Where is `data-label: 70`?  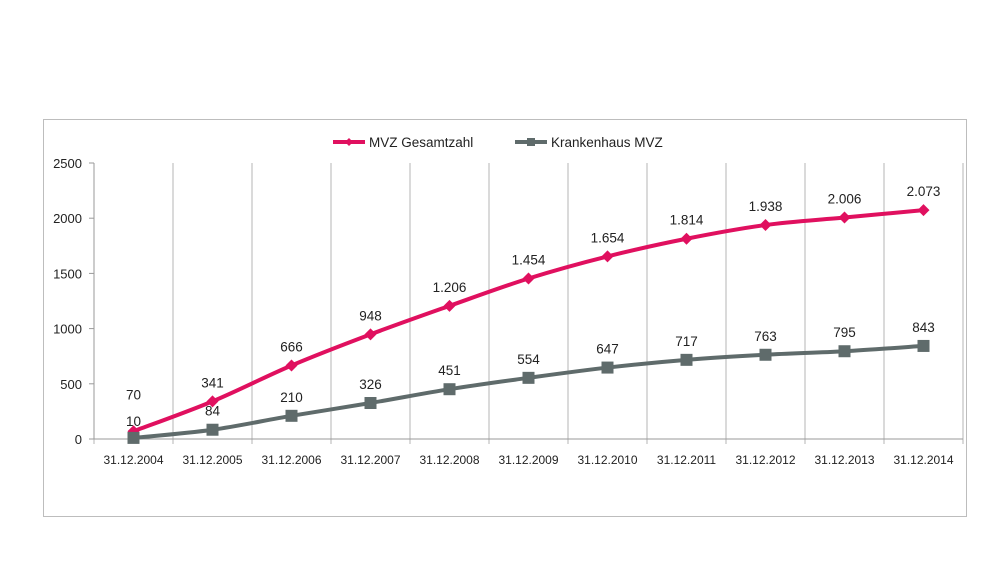
data-label: 70 is located at coordinates (133, 394).